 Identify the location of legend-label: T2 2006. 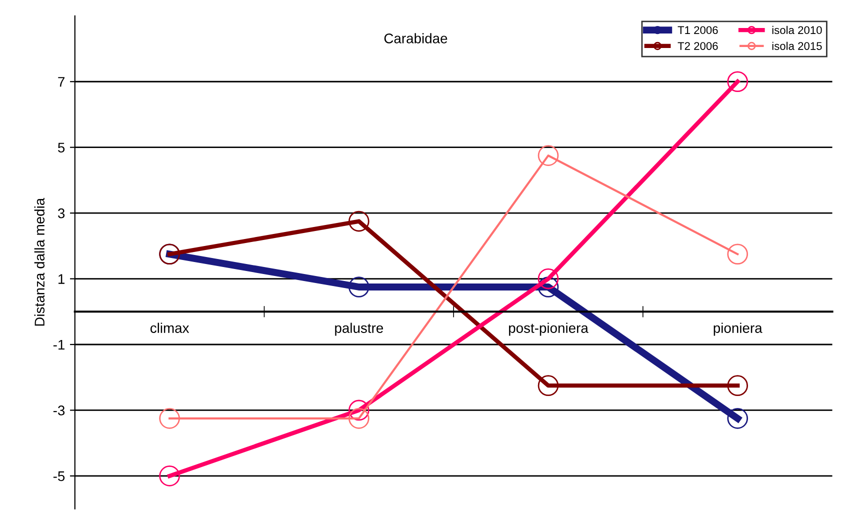
(698, 46).